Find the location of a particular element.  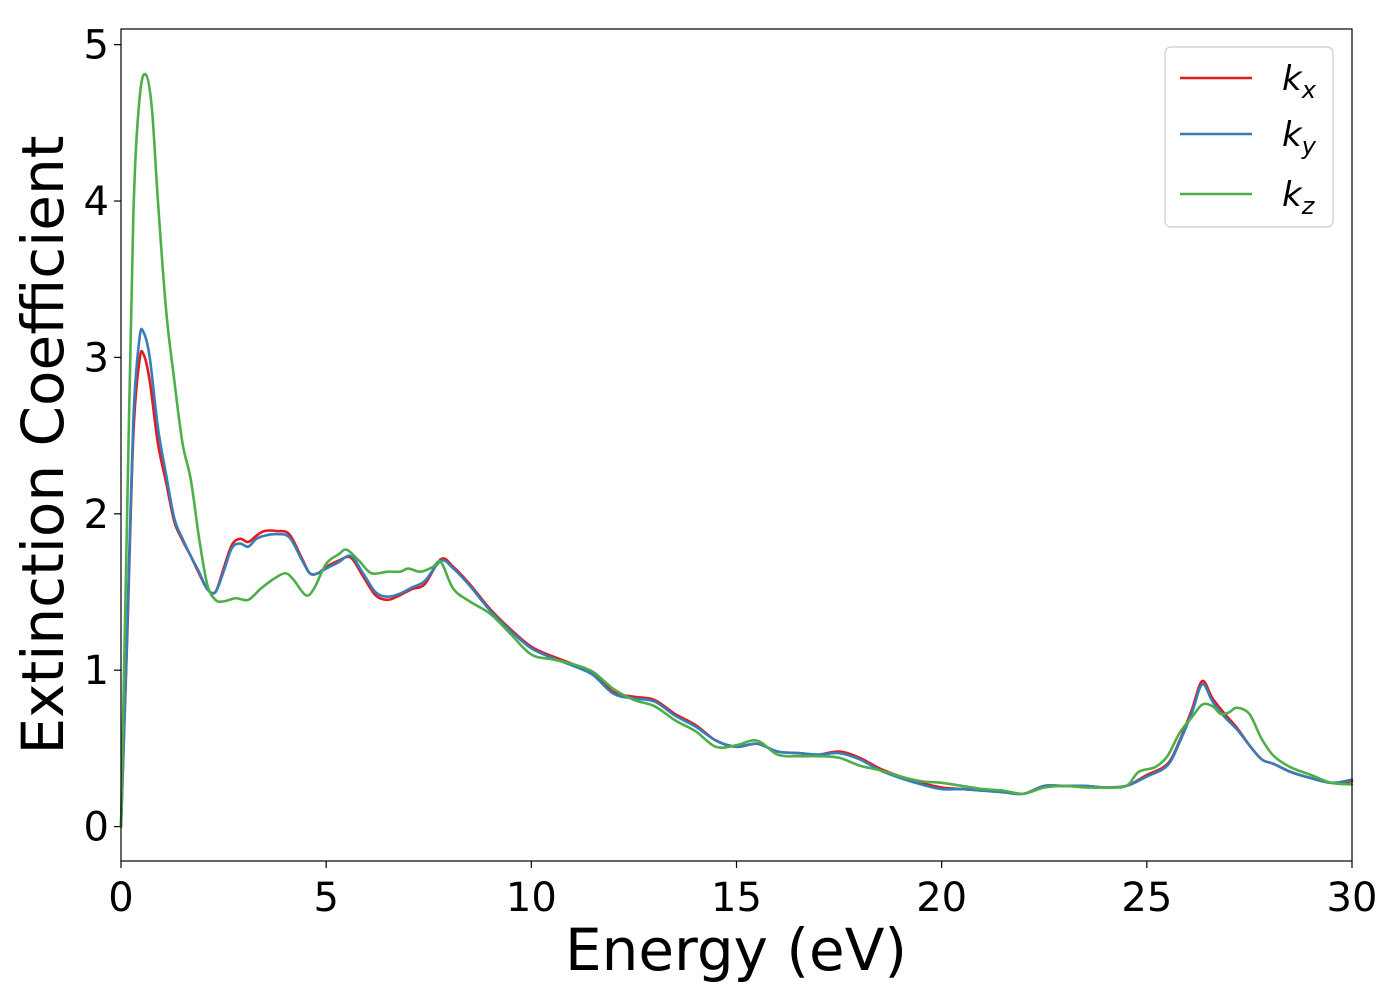

x-axis-ticks: 0 5 10 15 20 25 30 is located at coordinates (742, 891).